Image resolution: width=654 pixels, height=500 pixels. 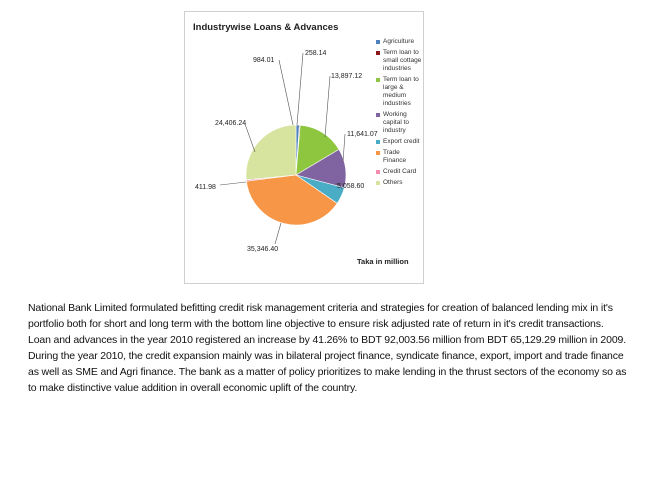 What do you see at coordinates (230, 123) in the screenshot?
I see `slice-value-label: 24,406.24` at bounding box center [230, 123].